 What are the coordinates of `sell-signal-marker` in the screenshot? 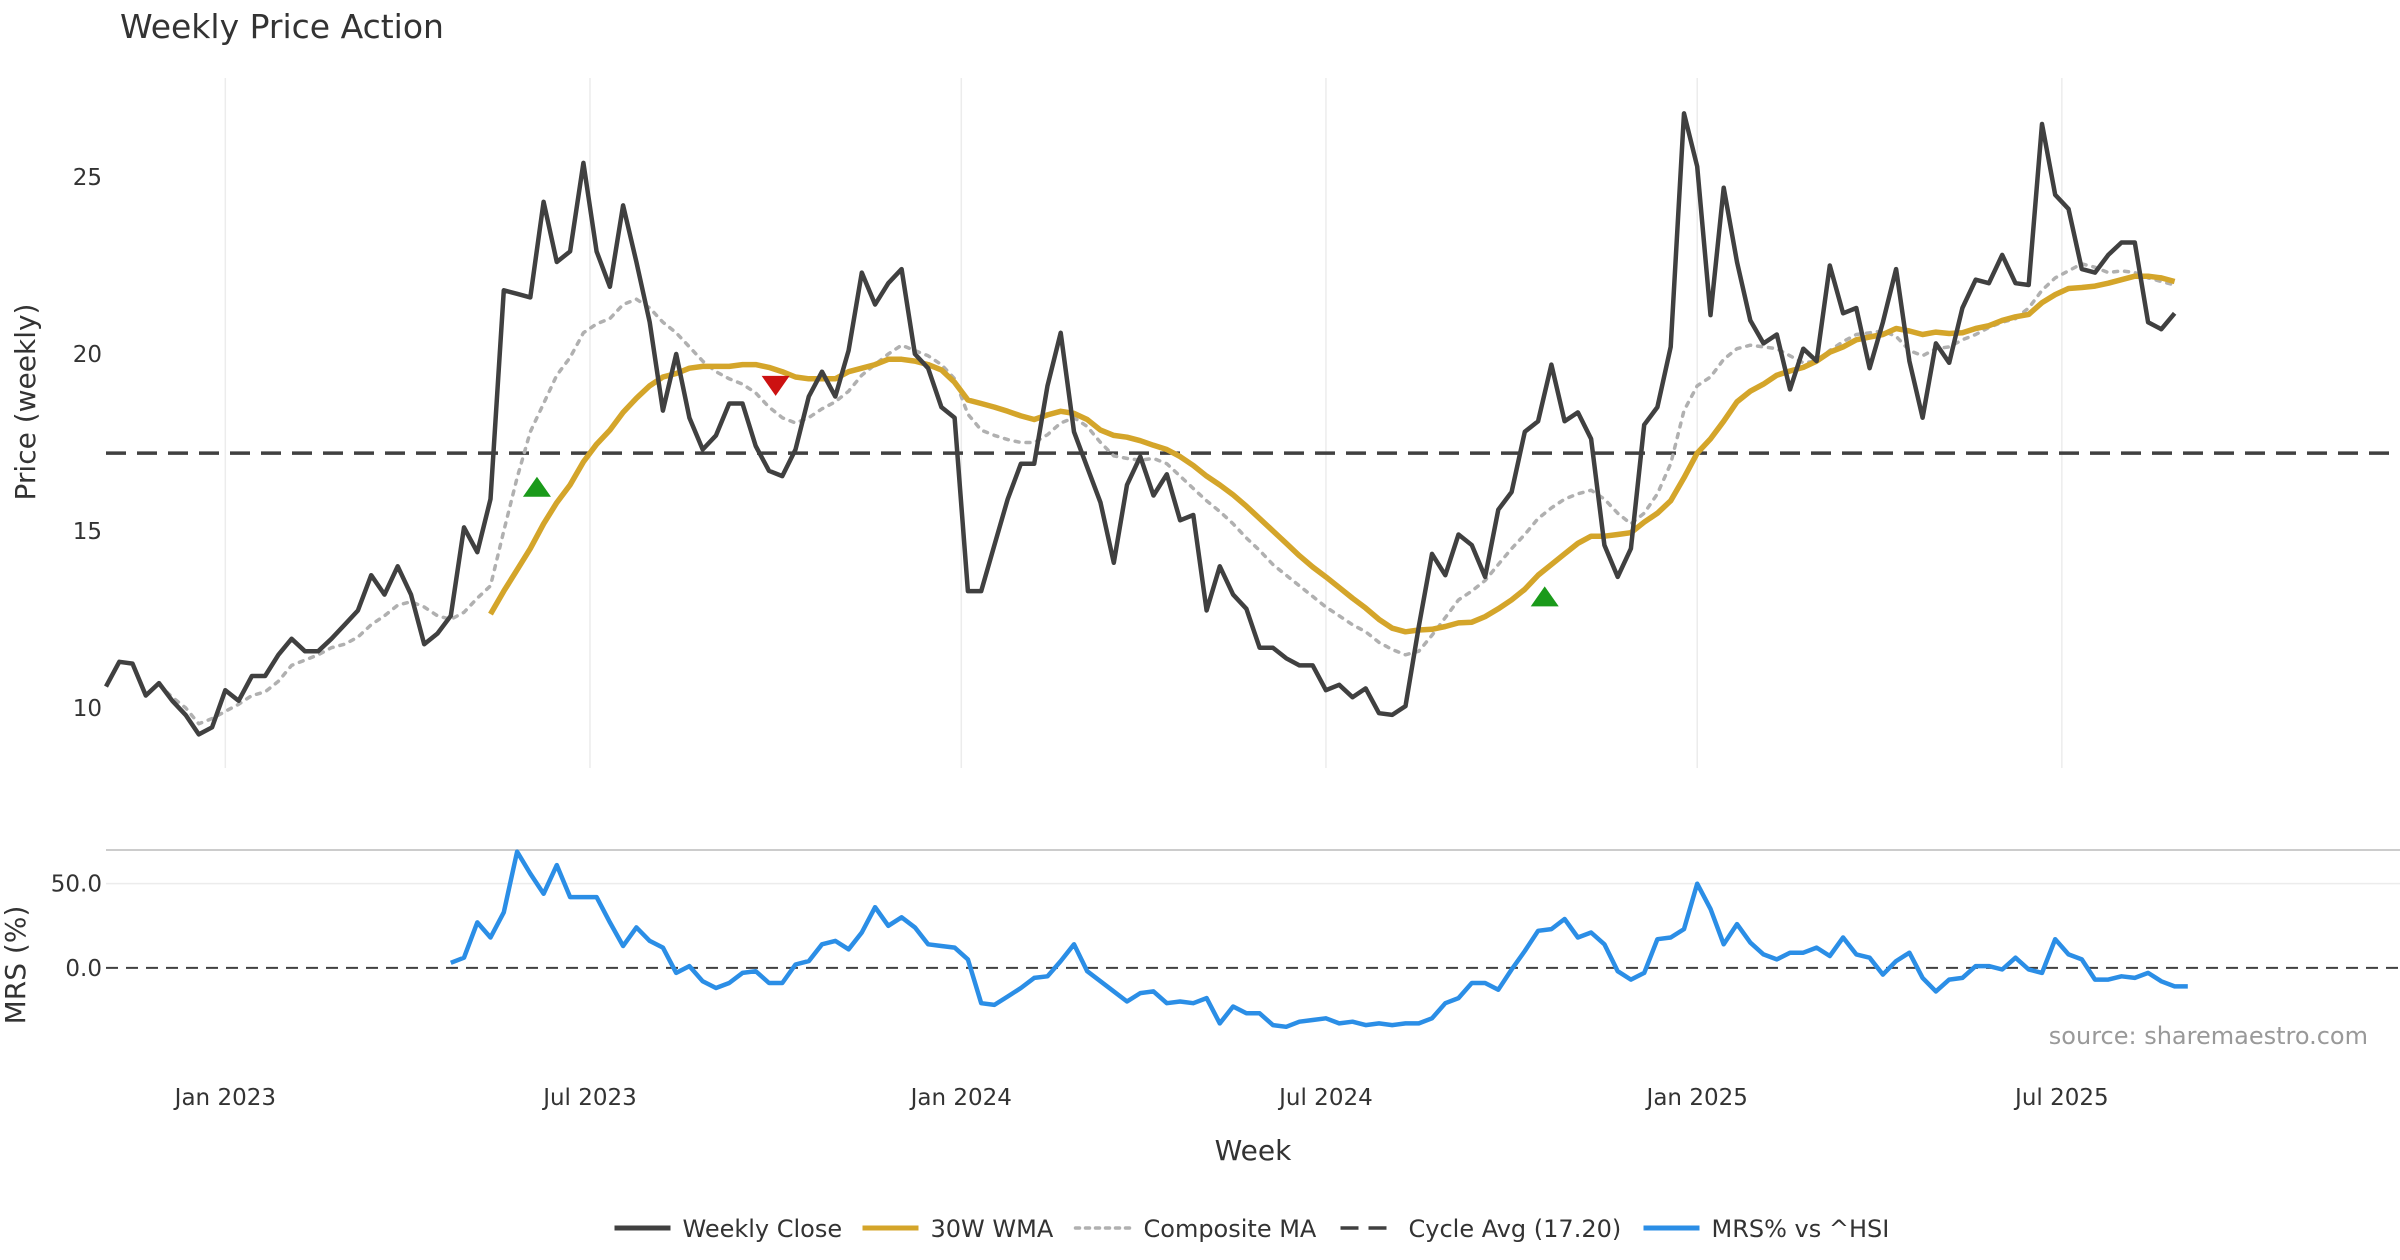 It's located at (775, 385).